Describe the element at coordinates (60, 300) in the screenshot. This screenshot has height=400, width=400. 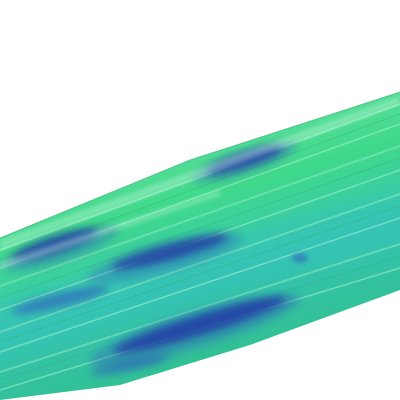
I see `lesion-lower-left` at that location.